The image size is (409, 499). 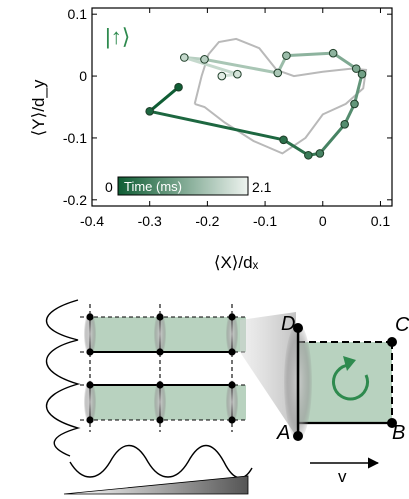 What do you see at coordinates (63, 378) in the screenshot?
I see `vertical-wave` at bounding box center [63, 378].